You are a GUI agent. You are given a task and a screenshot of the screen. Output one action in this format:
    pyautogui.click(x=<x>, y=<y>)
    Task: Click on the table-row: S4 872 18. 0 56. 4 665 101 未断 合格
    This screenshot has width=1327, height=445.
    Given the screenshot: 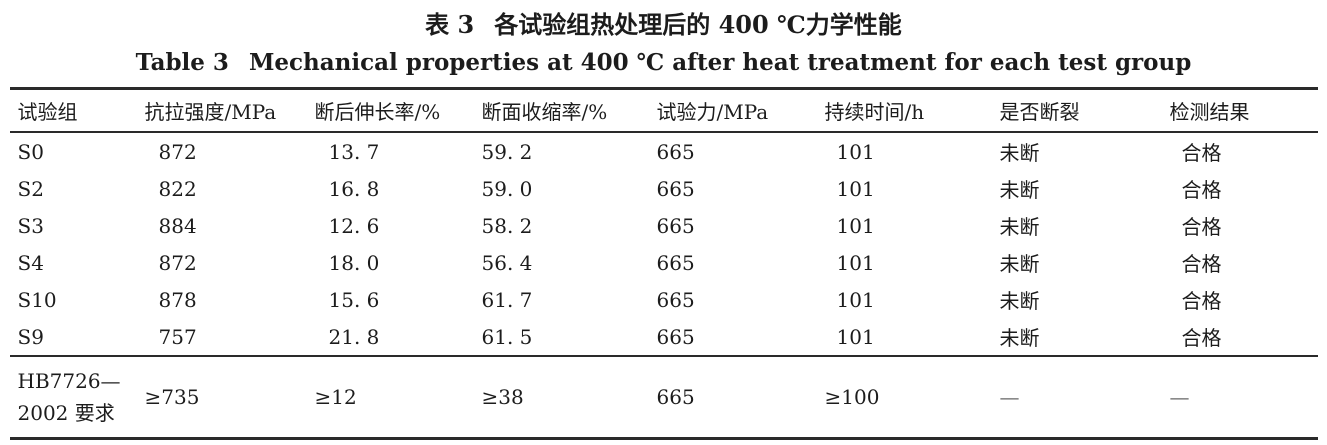 What is the action you would take?
    pyautogui.click(x=664, y=262)
    